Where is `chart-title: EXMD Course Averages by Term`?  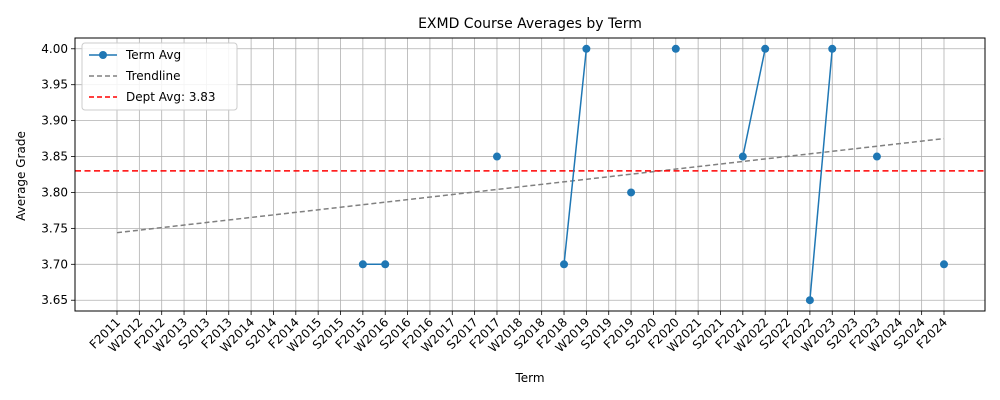 chart-title: EXMD Course Averages by Term is located at coordinates (530, 24).